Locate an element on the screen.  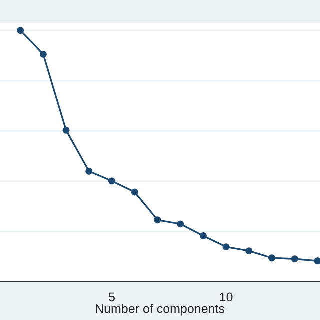
x-axis-title: Number of components is located at coordinates (160, 310).